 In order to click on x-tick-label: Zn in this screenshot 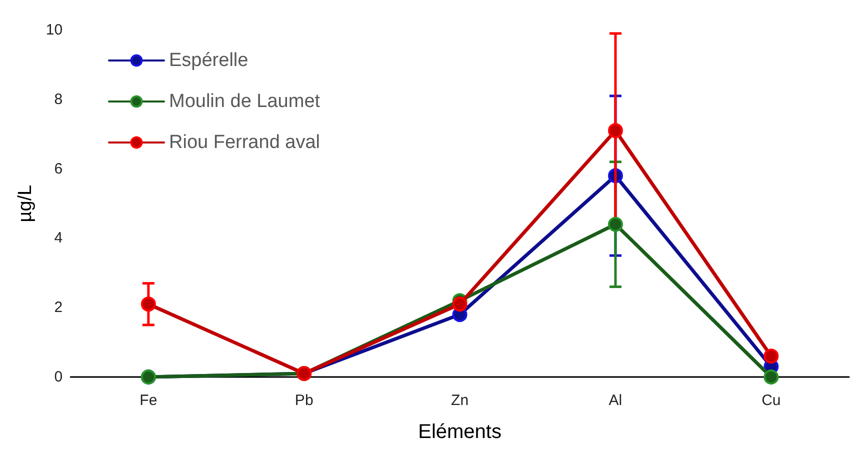, I will do `click(460, 400)`.